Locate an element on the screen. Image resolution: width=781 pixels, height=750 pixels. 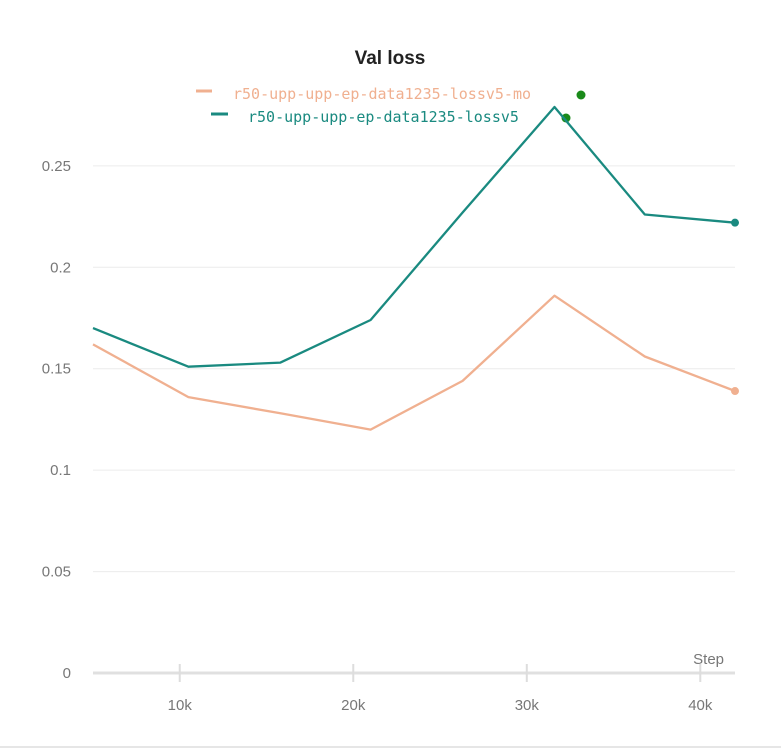
chart-title: Val loss is located at coordinates (390, 58).